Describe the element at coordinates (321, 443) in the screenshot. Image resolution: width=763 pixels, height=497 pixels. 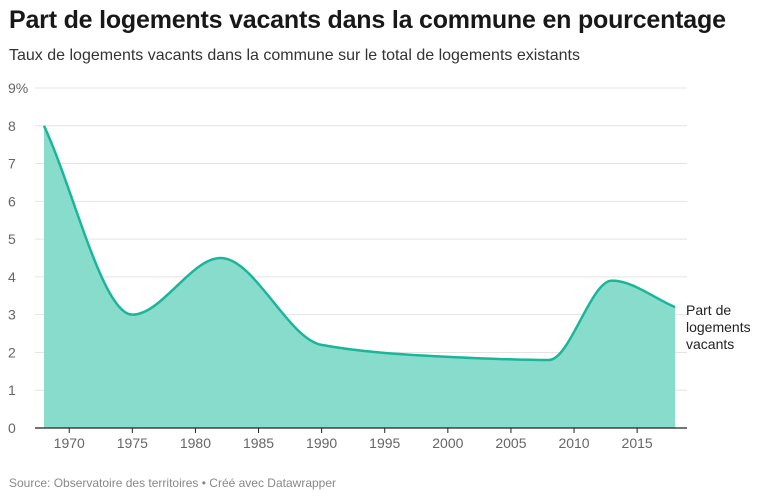
I see `x-tick-label: 1990` at that location.